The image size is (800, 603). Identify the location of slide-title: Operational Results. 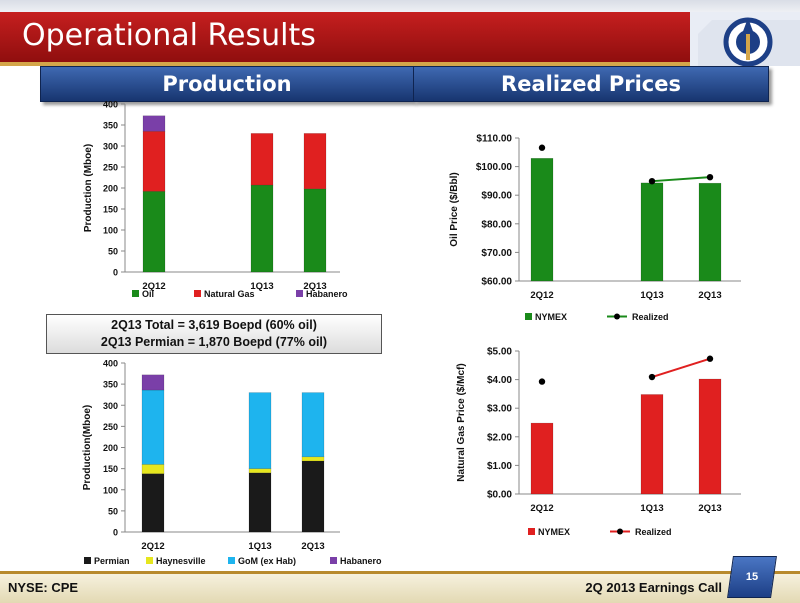
(169, 35).